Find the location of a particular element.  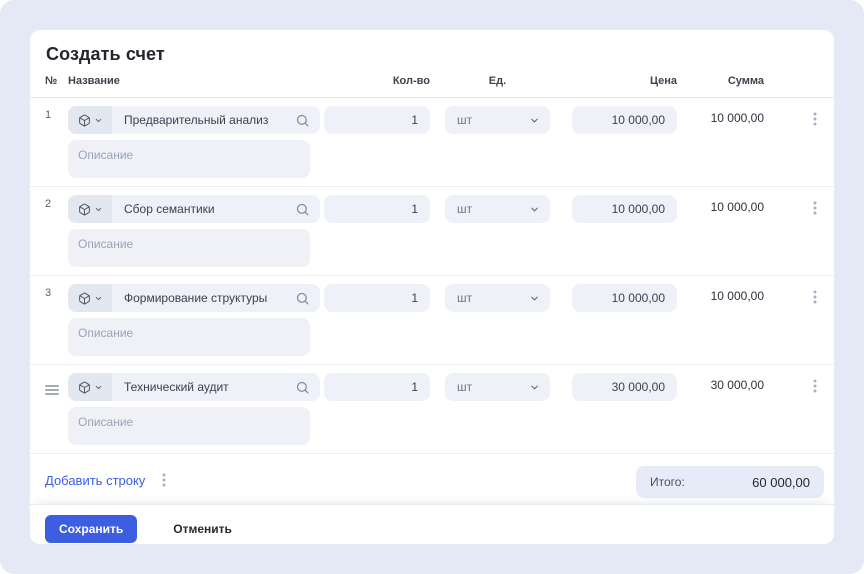

column-header-price: Цена is located at coordinates (663, 81).